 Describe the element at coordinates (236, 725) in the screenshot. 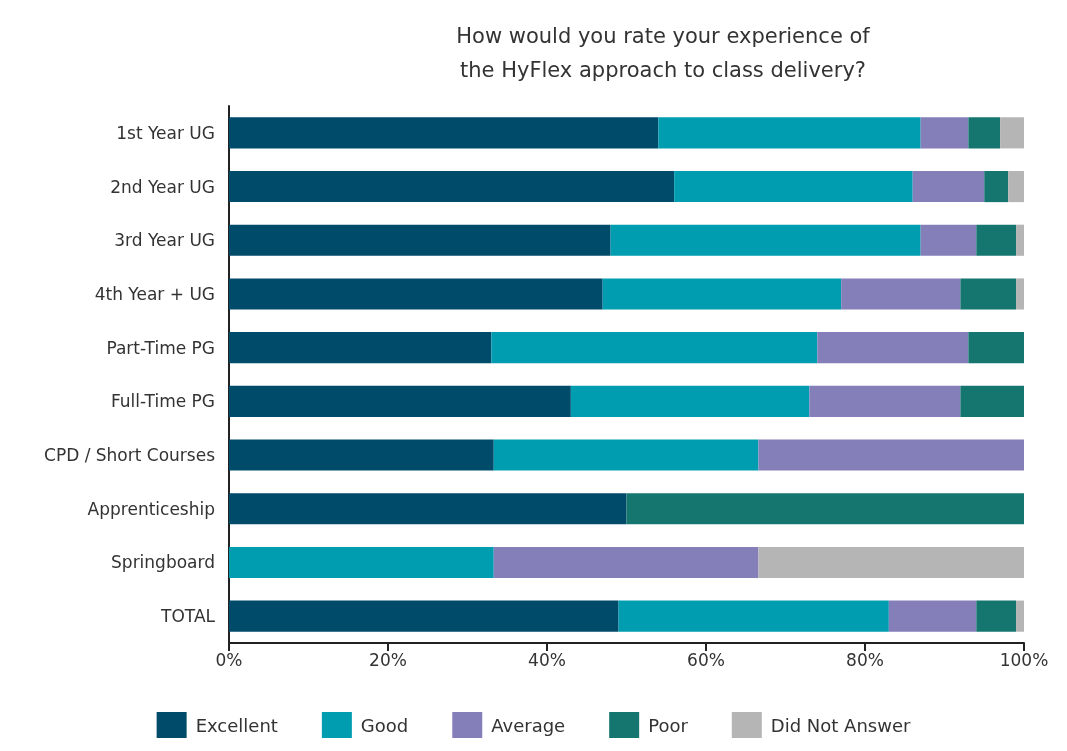

I see `legend-label: Excellent` at that location.